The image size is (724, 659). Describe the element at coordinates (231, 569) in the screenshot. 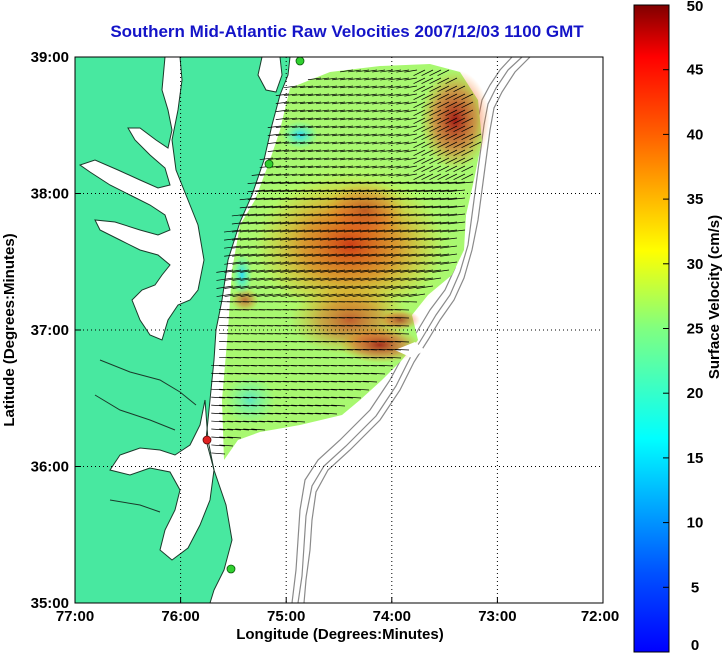

I see `station-outer-banks-marker` at that location.